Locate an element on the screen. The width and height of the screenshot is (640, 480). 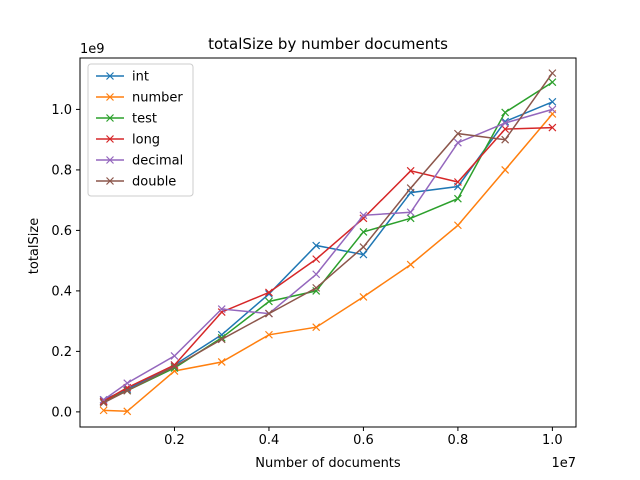
legend-label-decimal: decimal is located at coordinates (157, 161).